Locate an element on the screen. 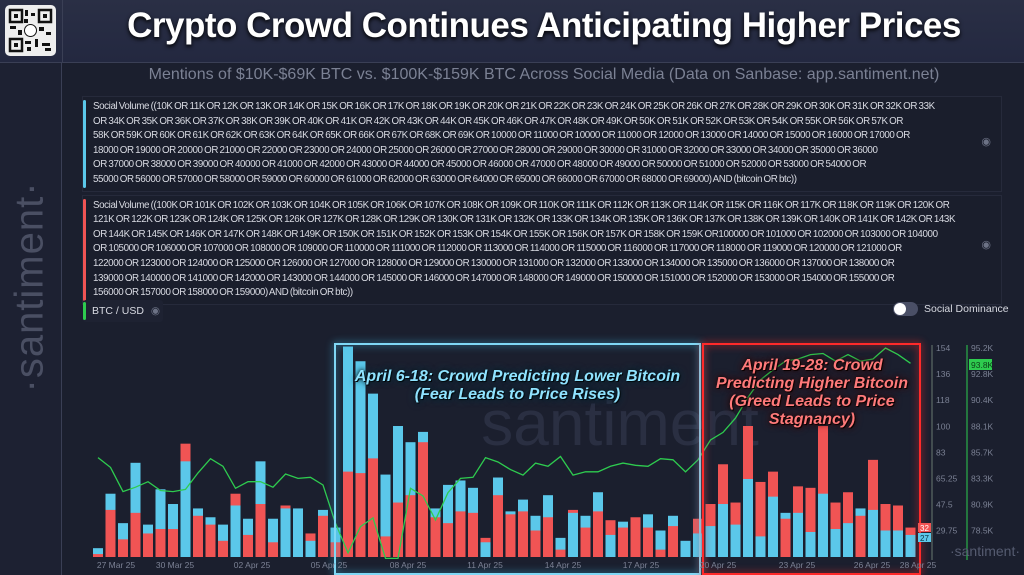 Image resolution: width=1024 pixels, height=575 pixels. x-axis-tick: 27 Mar 25 is located at coordinates (116, 565).